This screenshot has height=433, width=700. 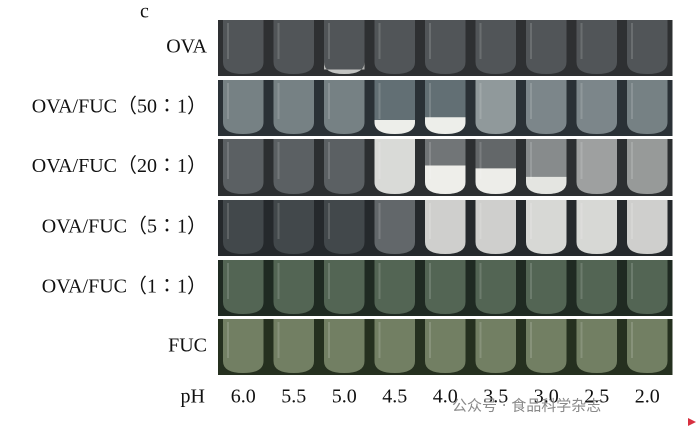 I want to click on row-label: OVA/FUC（50∶1）, so click(x=119, y=106).